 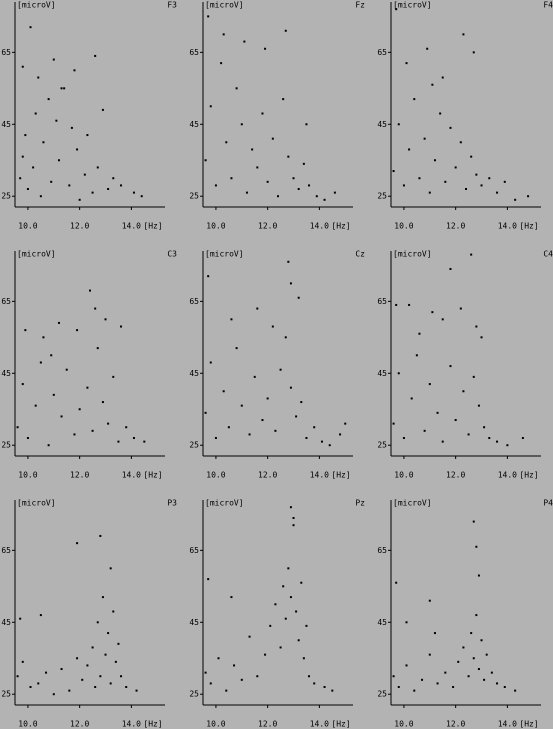 What do you see at coordinates (360, 5) in the screenshot?
I see `panel-title: Fz` at bounding box center [360, 5].